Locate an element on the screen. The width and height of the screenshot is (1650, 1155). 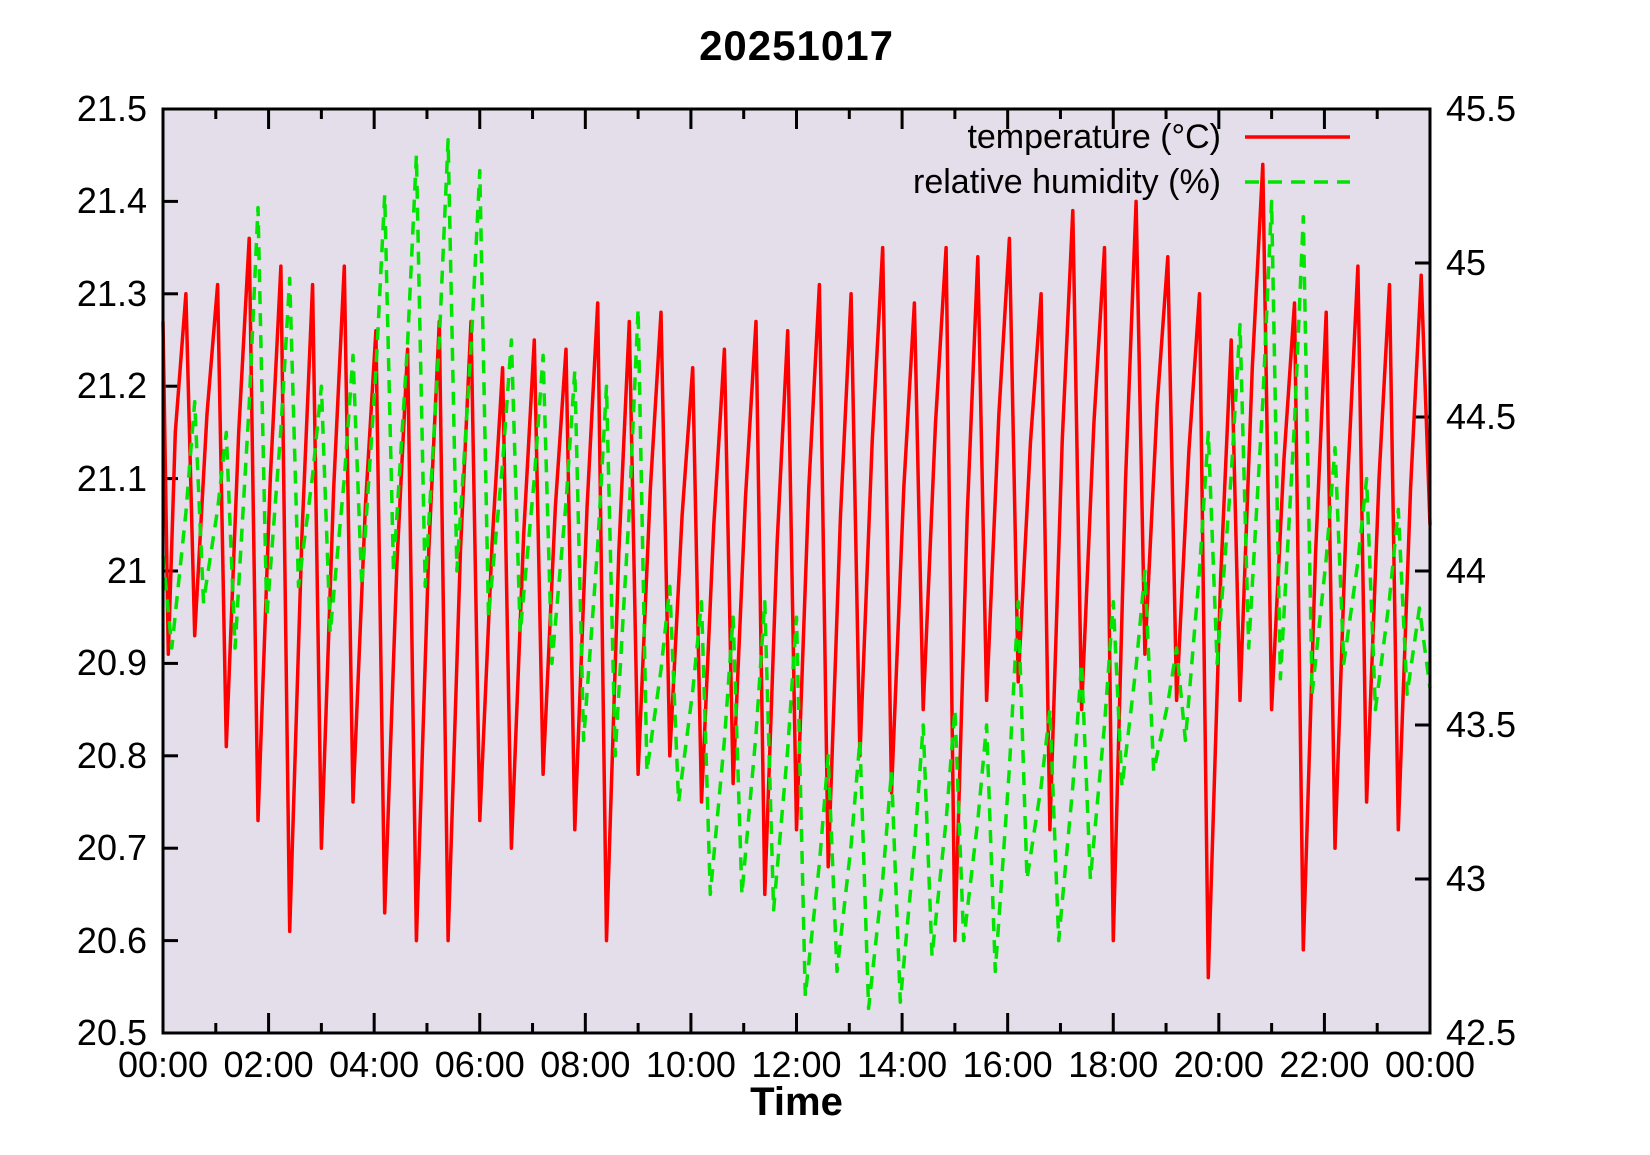
y-left-tick-label: 21.5 is located at coordinates (111, 108).